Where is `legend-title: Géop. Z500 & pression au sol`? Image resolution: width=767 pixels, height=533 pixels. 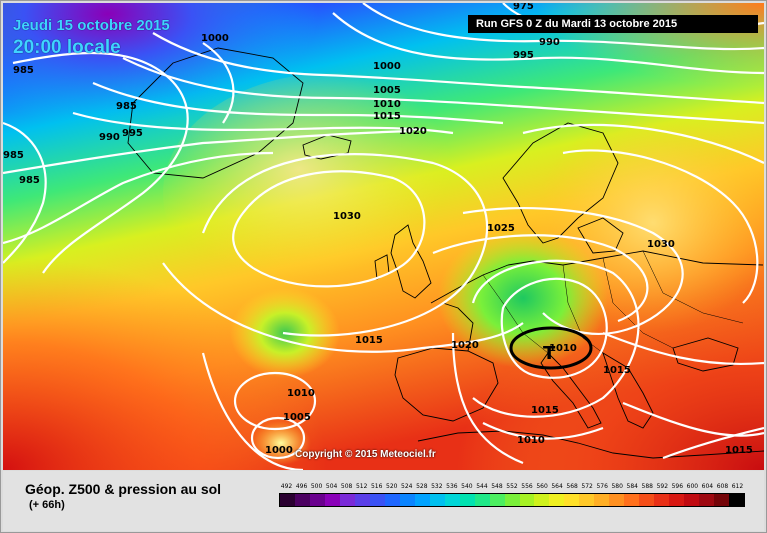 legend-title: Géop. Z500 & pression au sol is located at coordinates (123, 489).